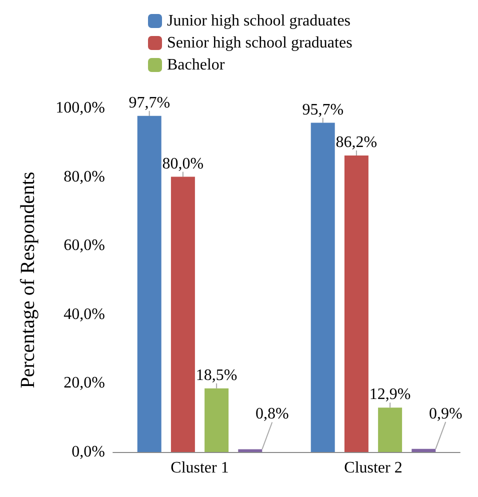 Image resolution: width=478 pixels, height=497 pixels. What do you see at coordinates (259, 21) in the screenshot?
I see `legend-label: Junior high school graduates` at bounding box center [259, 21].